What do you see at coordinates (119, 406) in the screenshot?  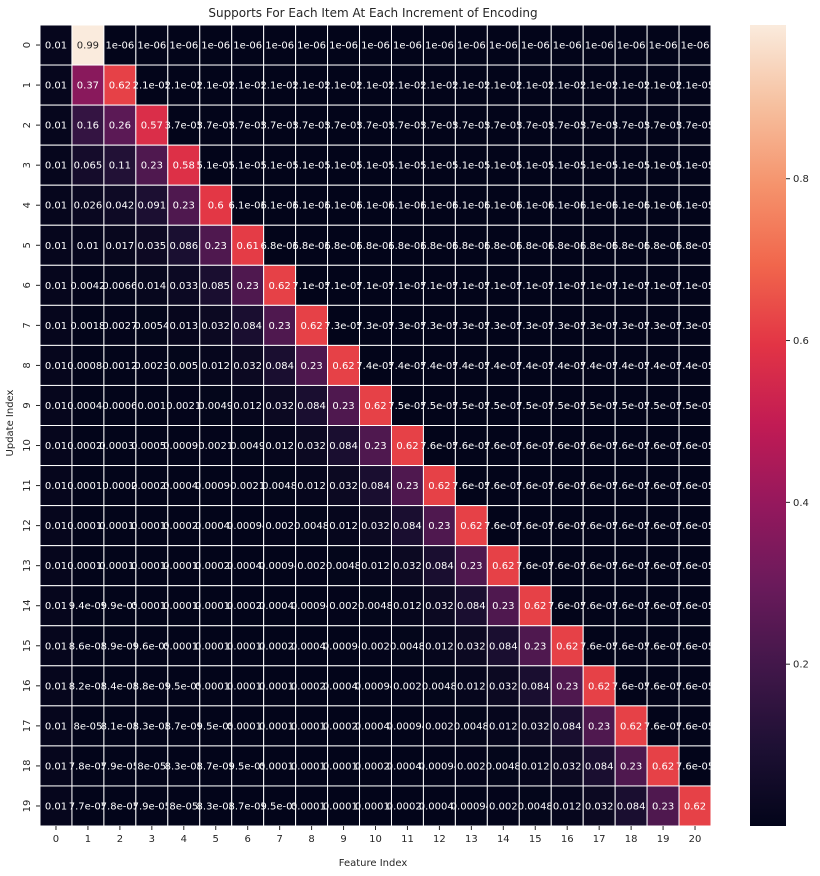 I see `cell-label: 0.0006` at bounding box center [119, 406].